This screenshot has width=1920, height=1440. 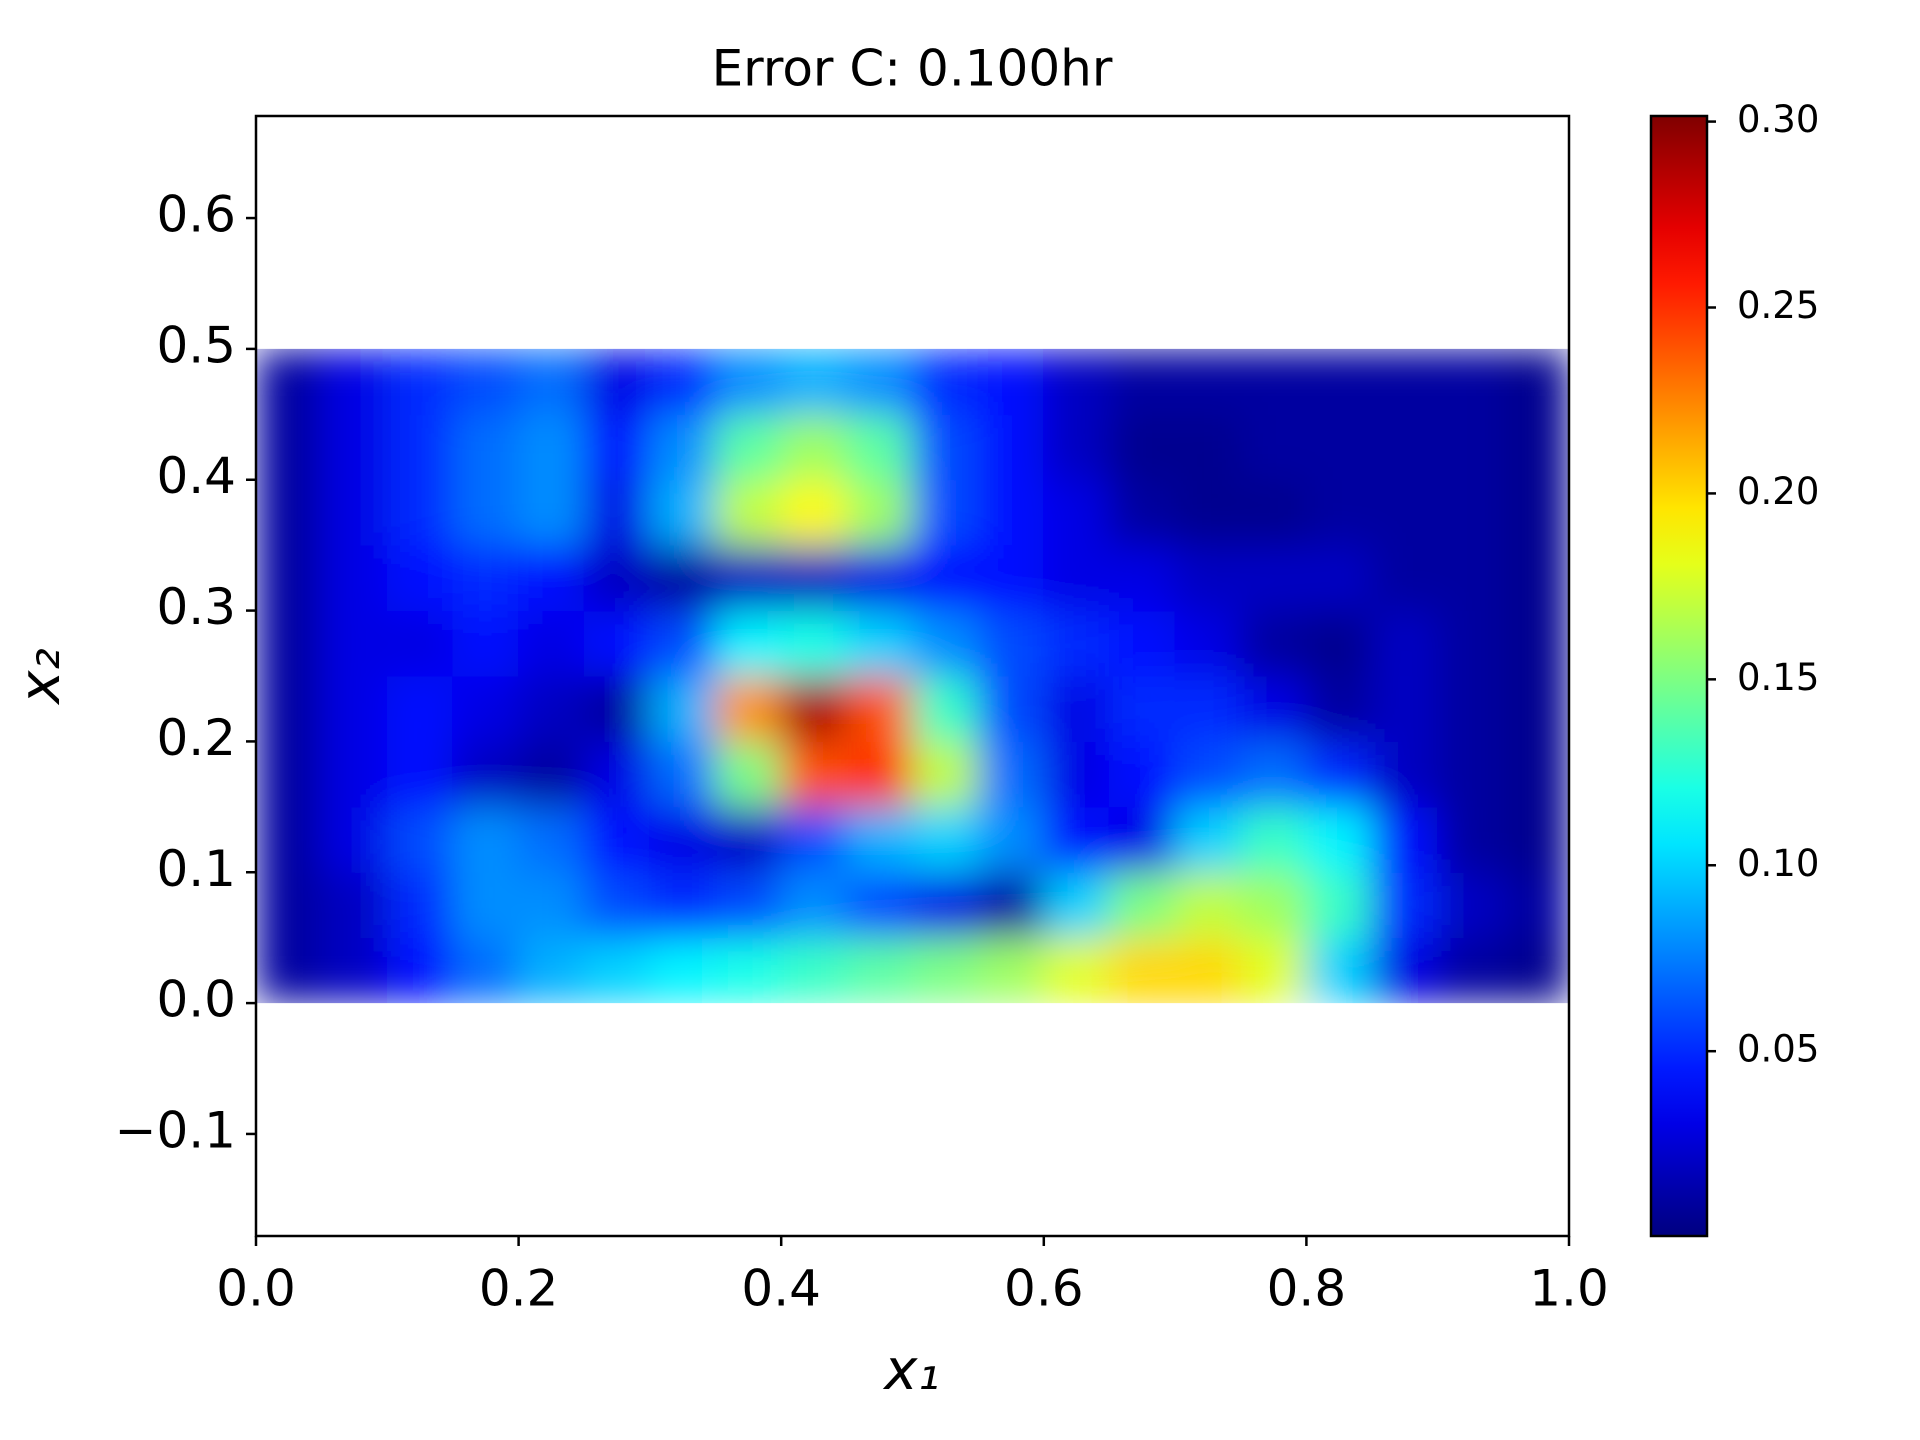 I want to click on x-tick-label: 0.0, so click(x=256, y=1289).